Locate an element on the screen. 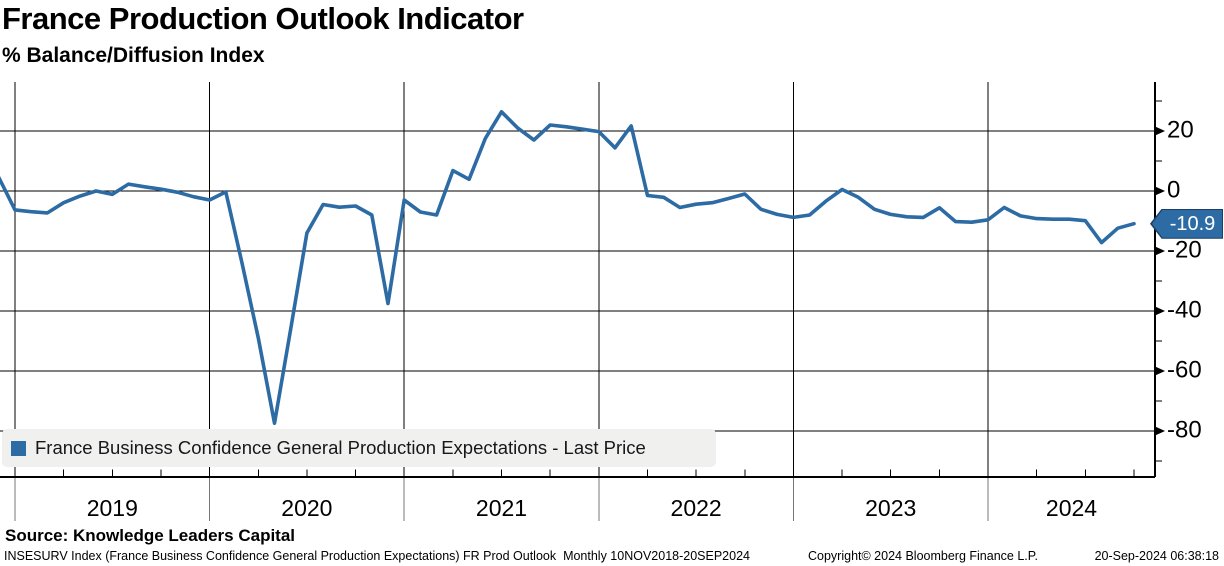  y-axis-label: -80 is located at coordinates (1184, 430).